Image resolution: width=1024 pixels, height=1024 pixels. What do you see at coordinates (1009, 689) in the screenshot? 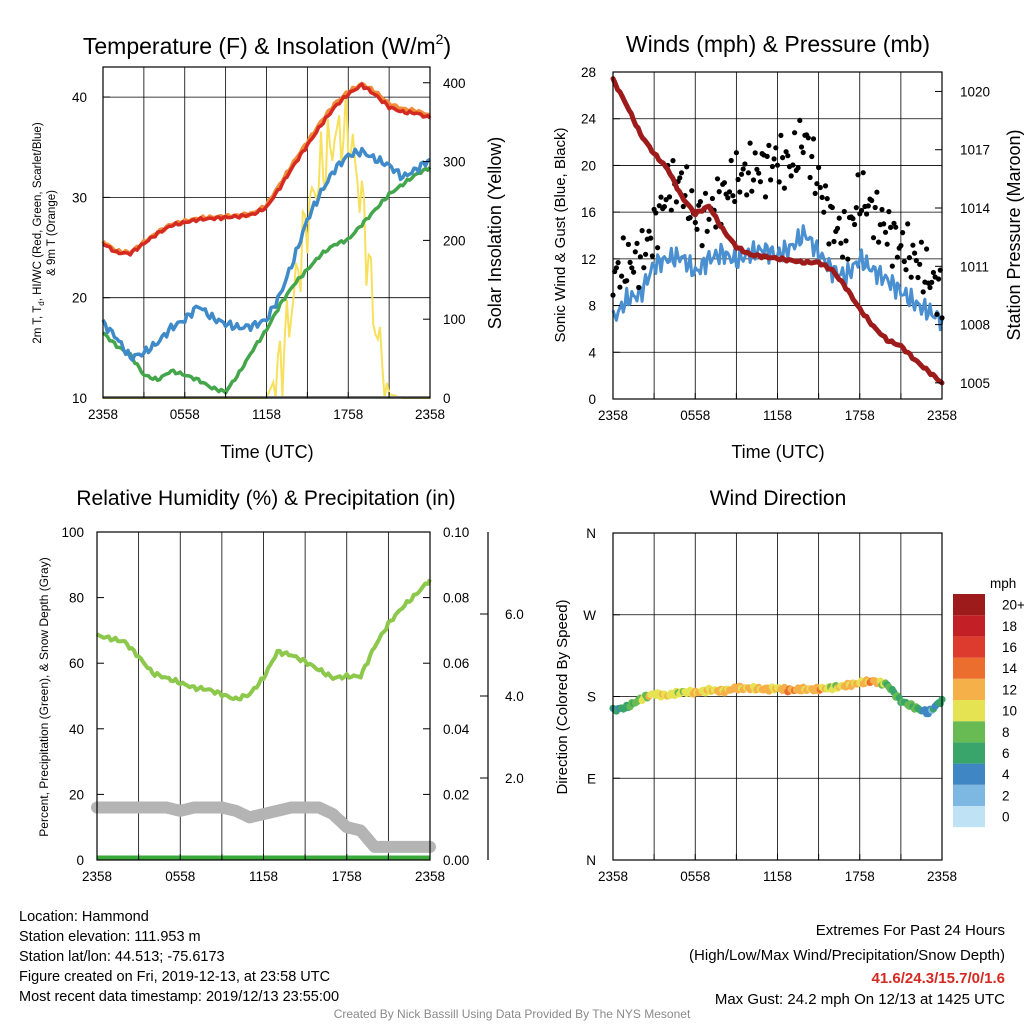
I see `legend-label: 12` at bounding box center [1009, 689].